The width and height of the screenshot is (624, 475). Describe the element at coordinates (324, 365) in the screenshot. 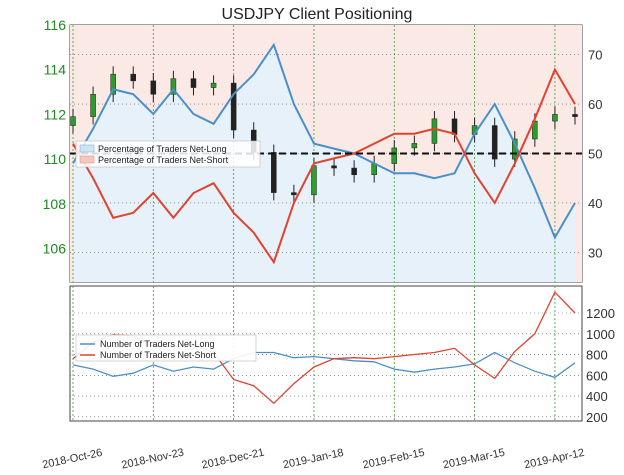

I see `net-long-count-line` at that location.